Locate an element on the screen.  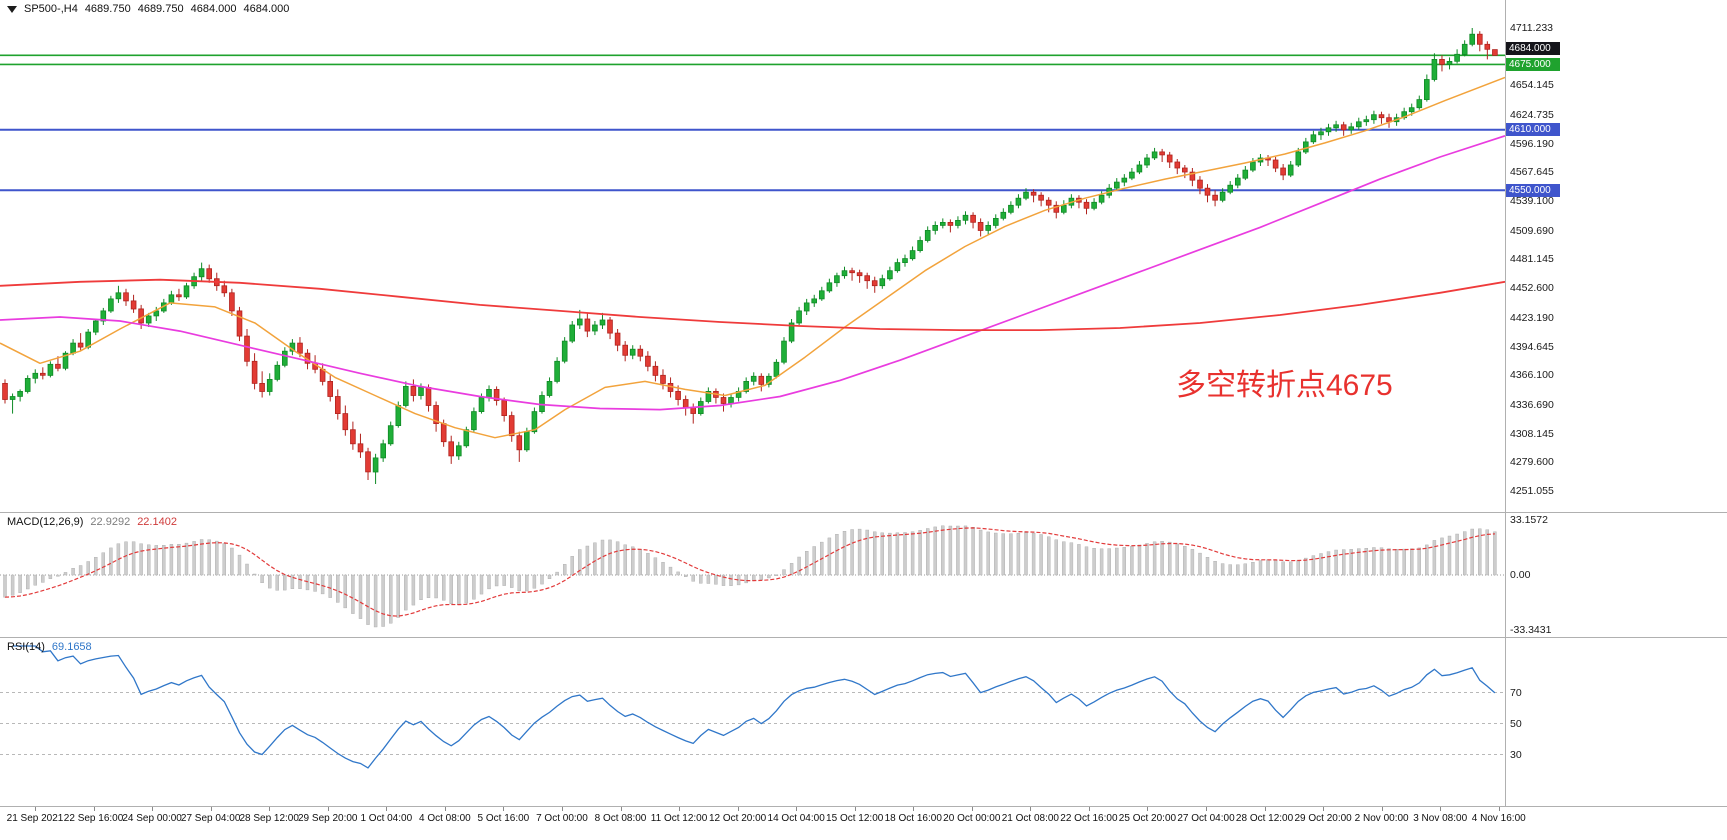
close-value: 4684.000 is located at coordinates (266, 9).